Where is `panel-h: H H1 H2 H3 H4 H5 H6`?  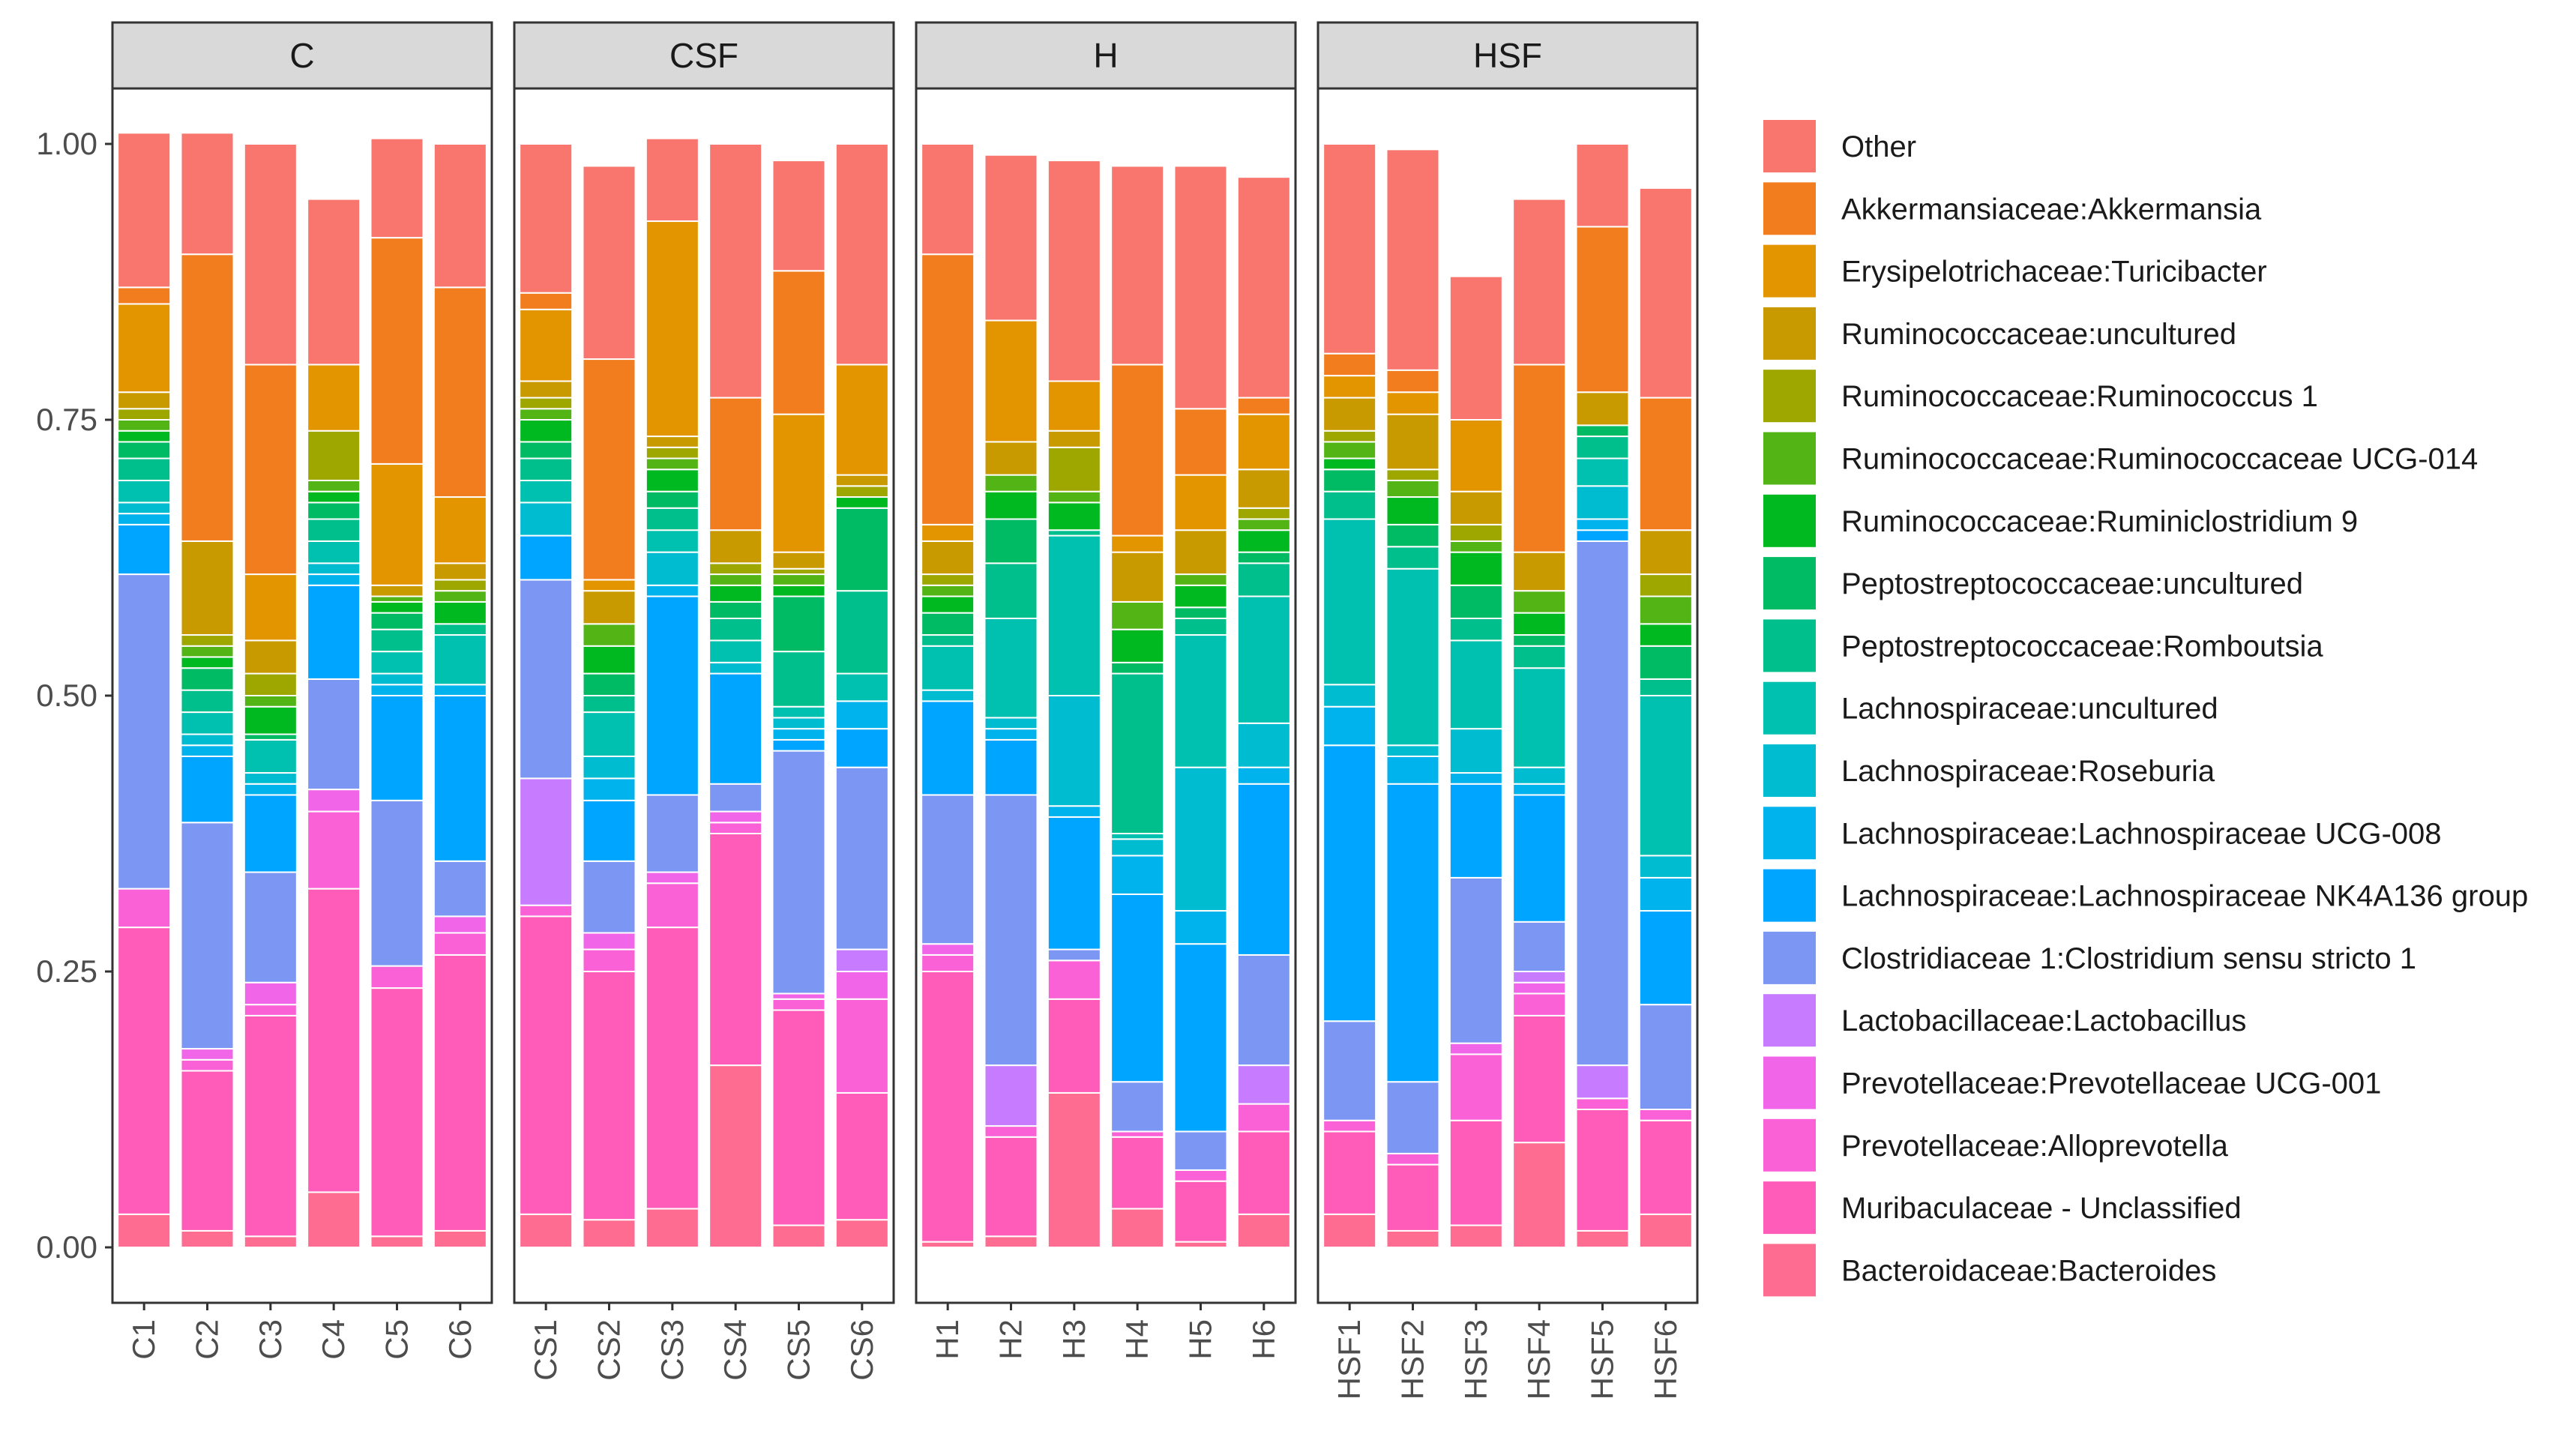 panel-h: H H1 H2 H3 H4 H5 H6 is located at coordinates (1106, 690).